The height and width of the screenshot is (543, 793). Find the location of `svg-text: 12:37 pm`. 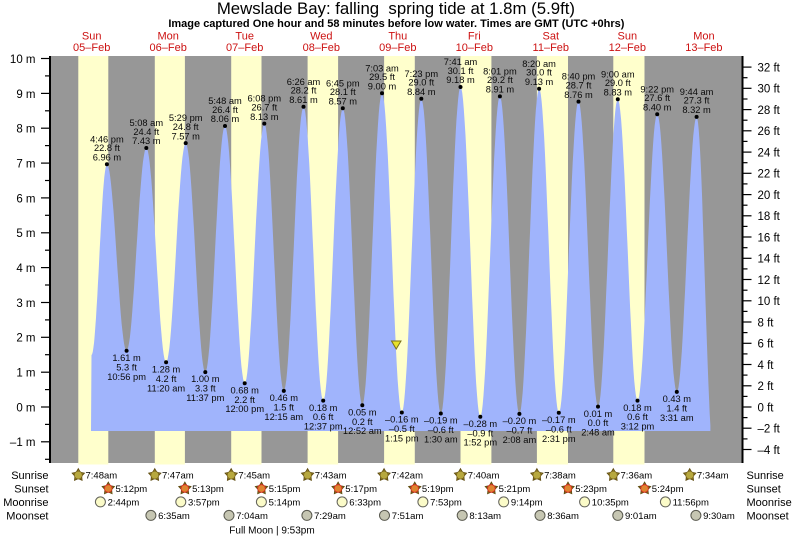

svg-text: 12:37 pm is located at coordinates (323, 427).